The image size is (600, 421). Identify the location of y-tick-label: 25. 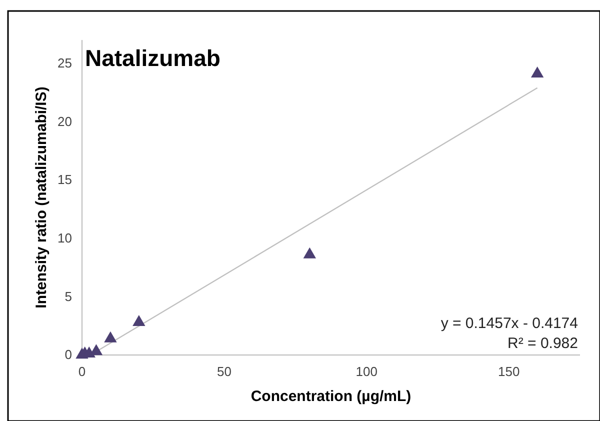
(65, 62).